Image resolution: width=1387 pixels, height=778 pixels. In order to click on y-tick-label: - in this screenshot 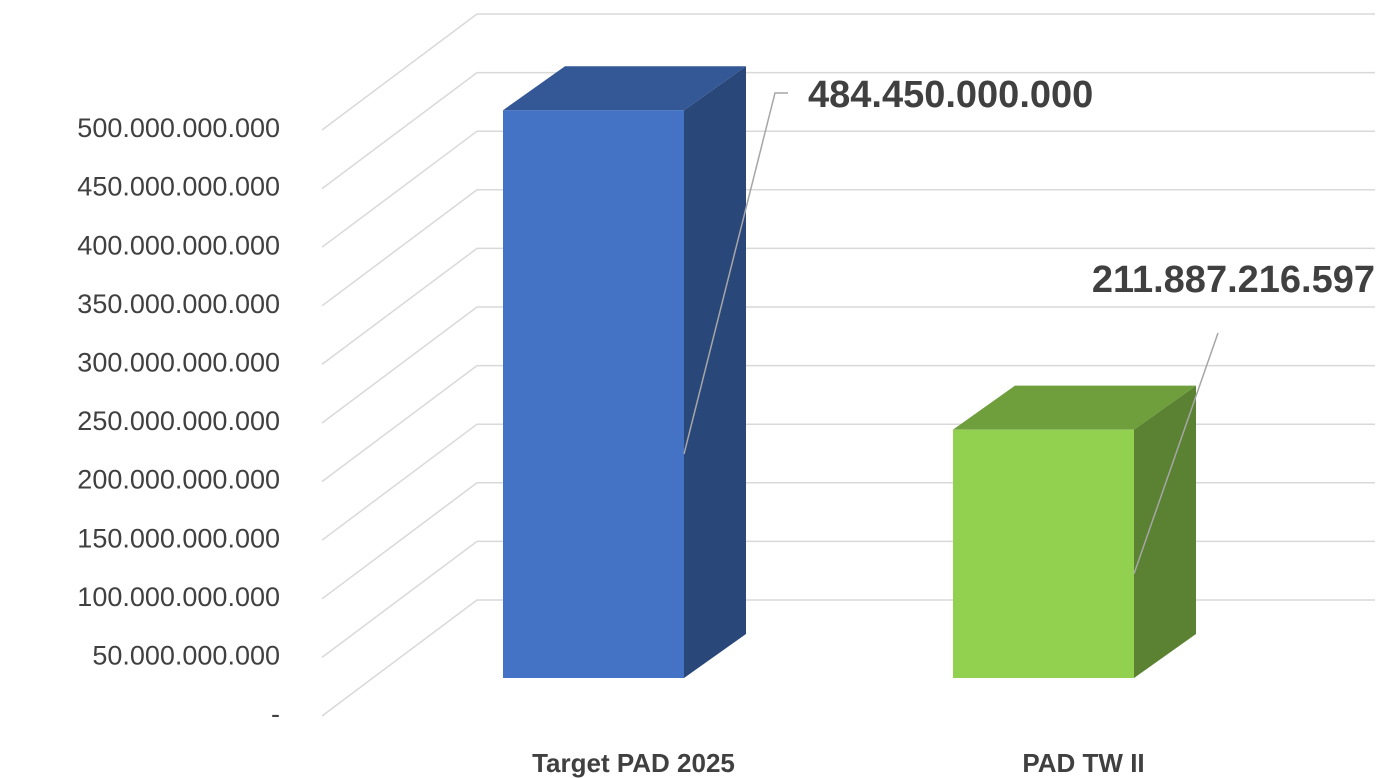, I will do `click(275, 714)`.